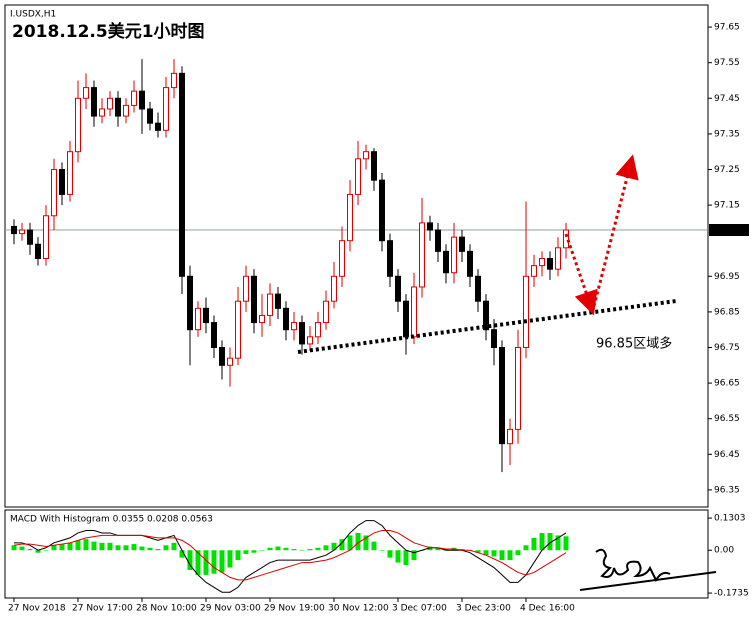 The height and width of the screenshot is (626, 752). Describe the element at coordinates (727, 28) in the screenshot. I see `y-tick-label: 97.65` at that location.